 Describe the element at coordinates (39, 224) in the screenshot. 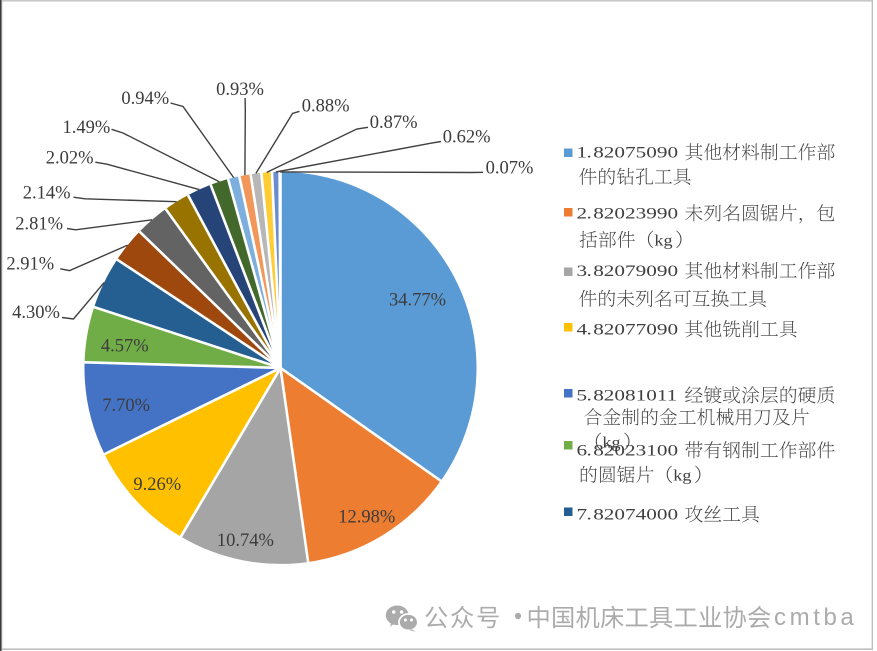

I see `svg-text: 2.81%` at that location.